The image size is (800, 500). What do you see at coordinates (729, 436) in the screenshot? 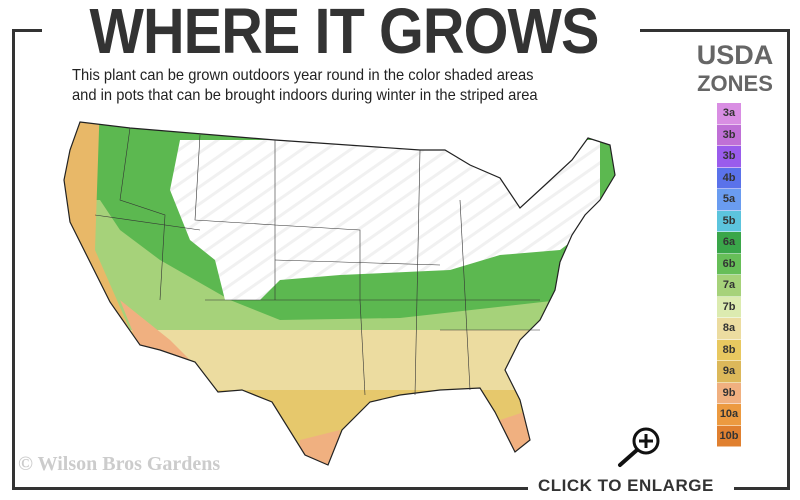
I see `legend-zone-10b: 10b` at bounding box center [729, 436].